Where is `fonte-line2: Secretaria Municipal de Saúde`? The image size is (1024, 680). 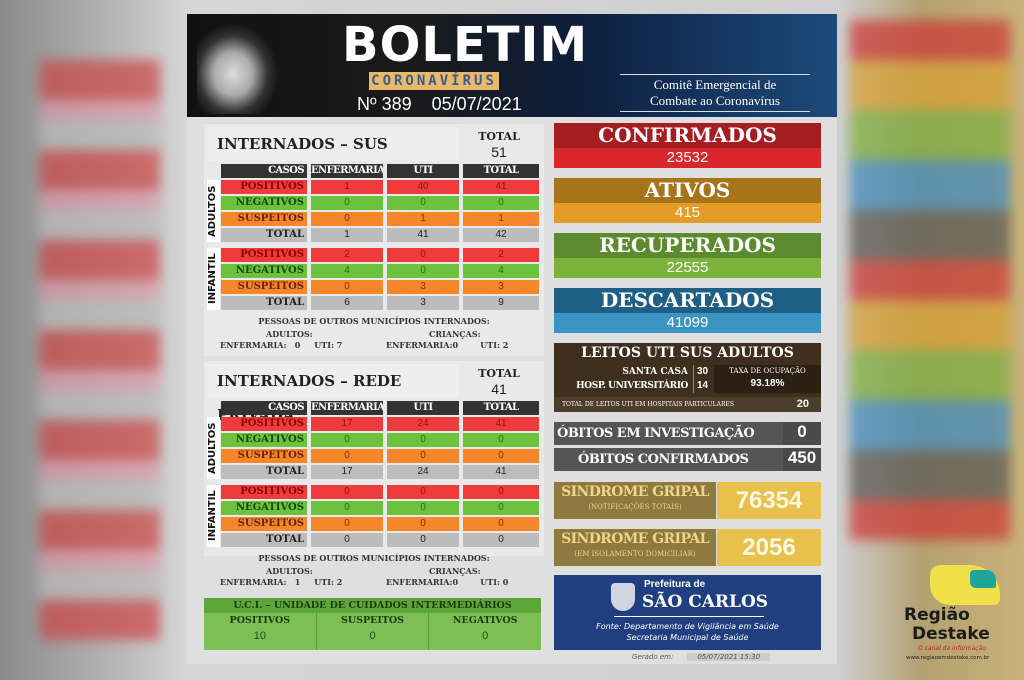
fonte-line2: Secretaria Municipal de Saúde is located at coordinates (687, 637).